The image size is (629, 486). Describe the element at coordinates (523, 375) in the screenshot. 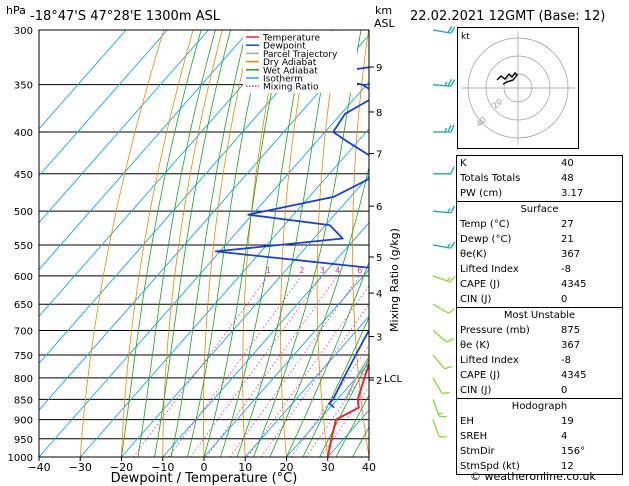

I see `mu-row: CAPE (J) 4345` at that location.